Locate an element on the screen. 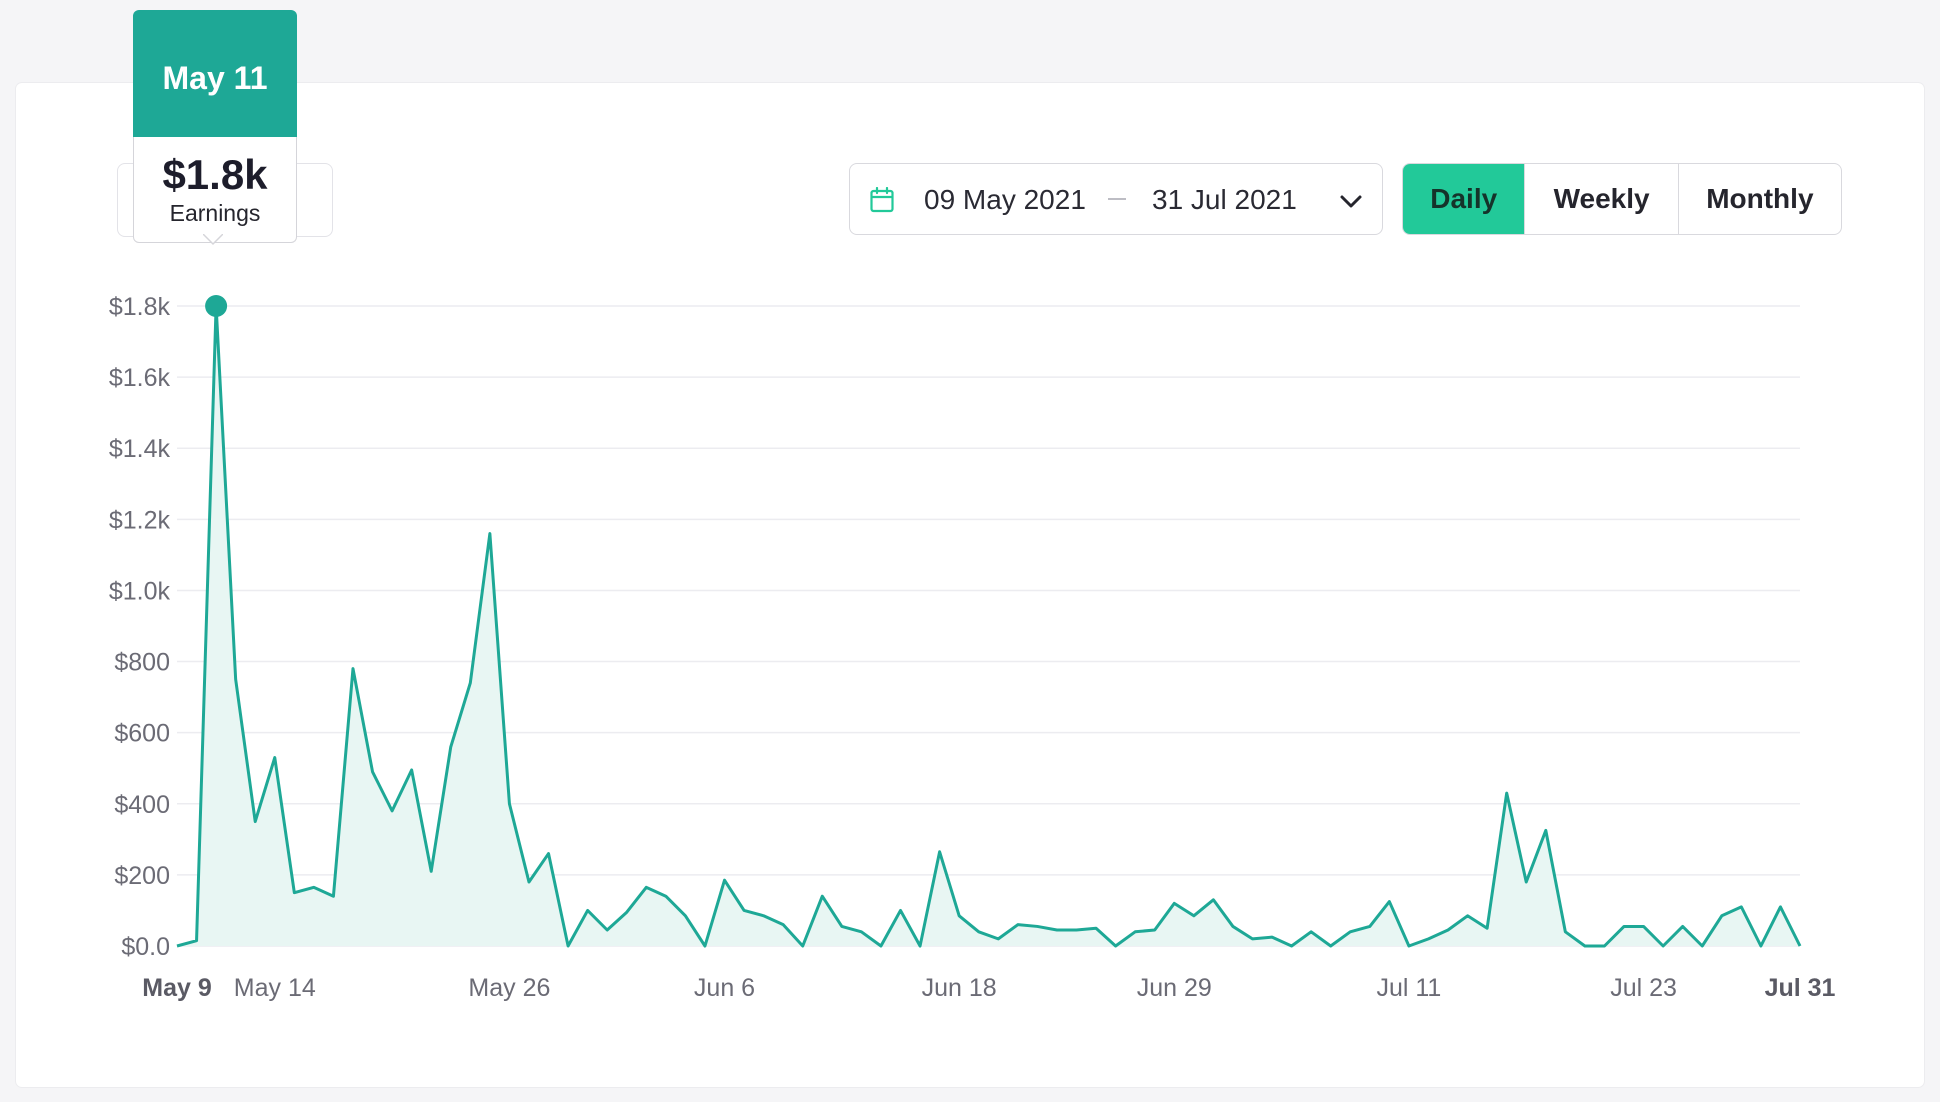  chart-tooltip: May 11 $1.8k Earnings is located at coordinates (215, 128).